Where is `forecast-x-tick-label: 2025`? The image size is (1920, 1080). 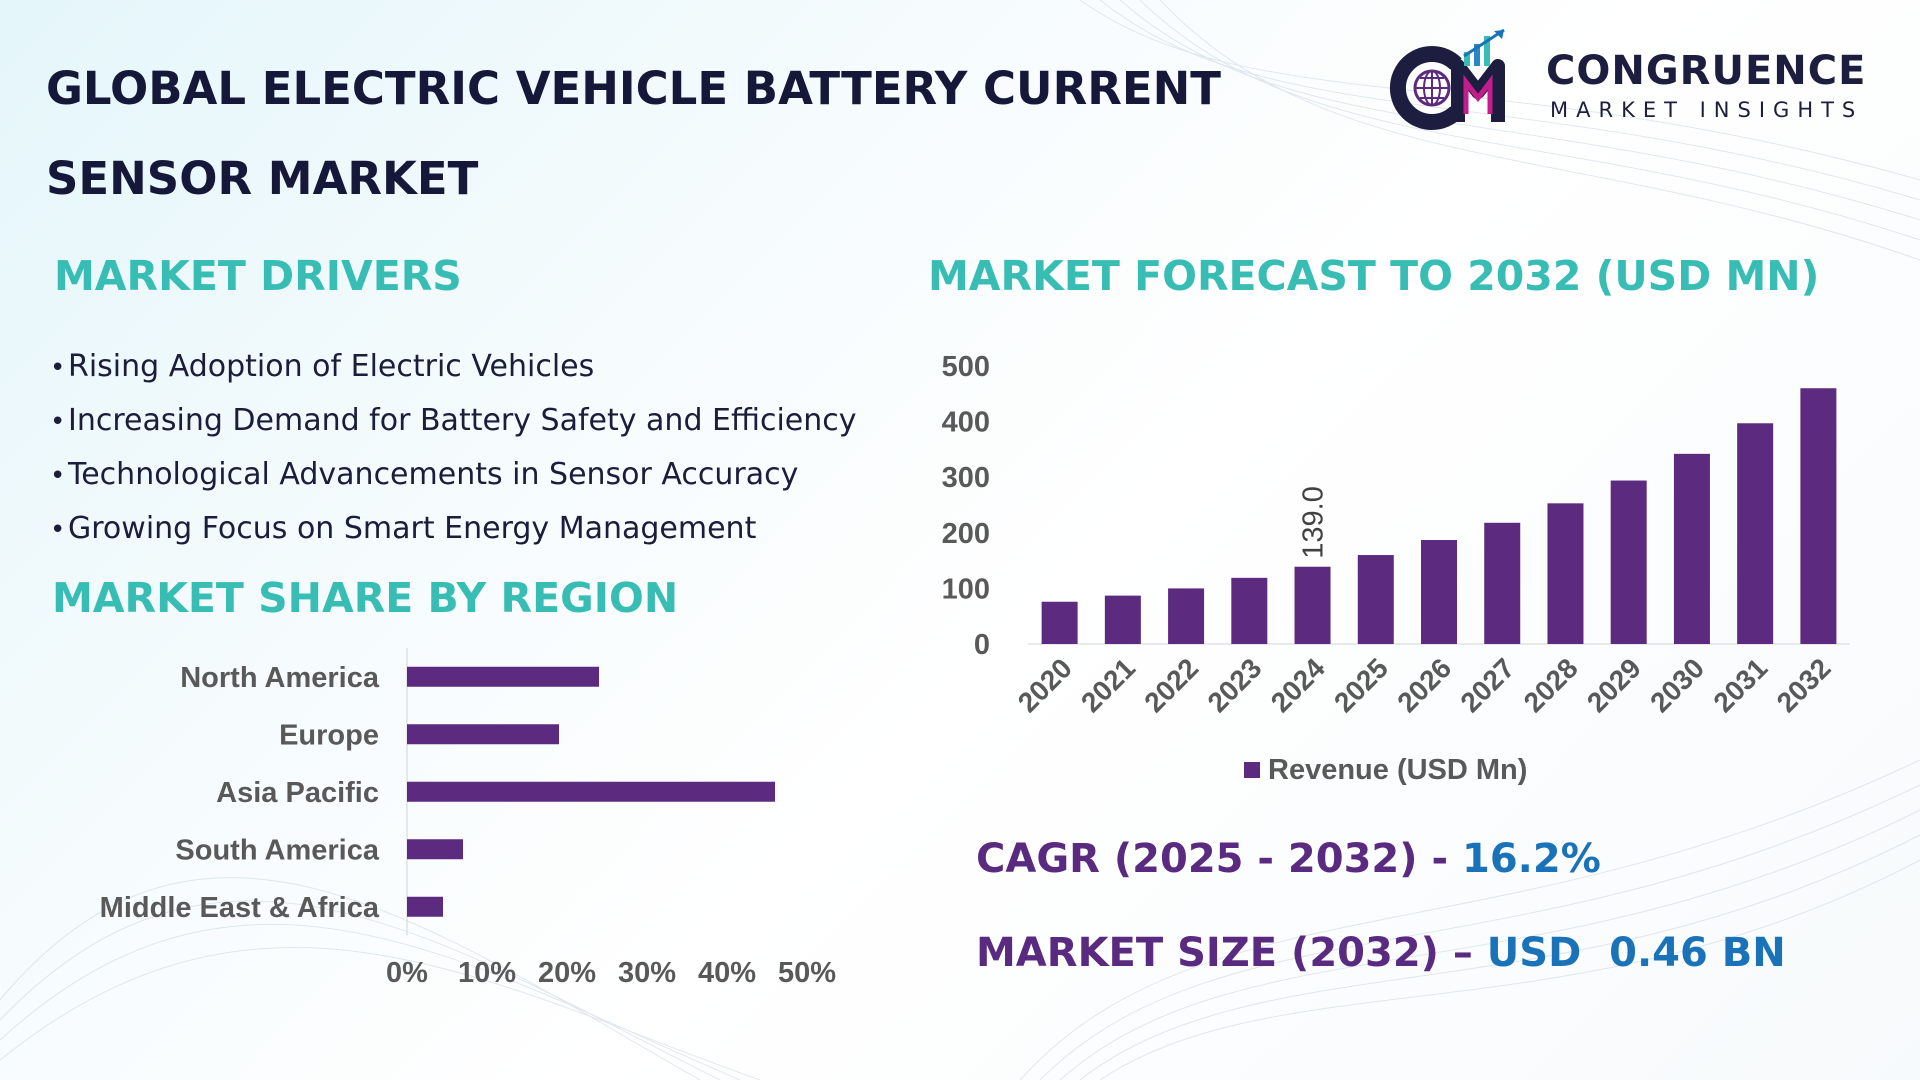 forecast-x-tick-label: 2025 is located at coordinates (1361, 685).